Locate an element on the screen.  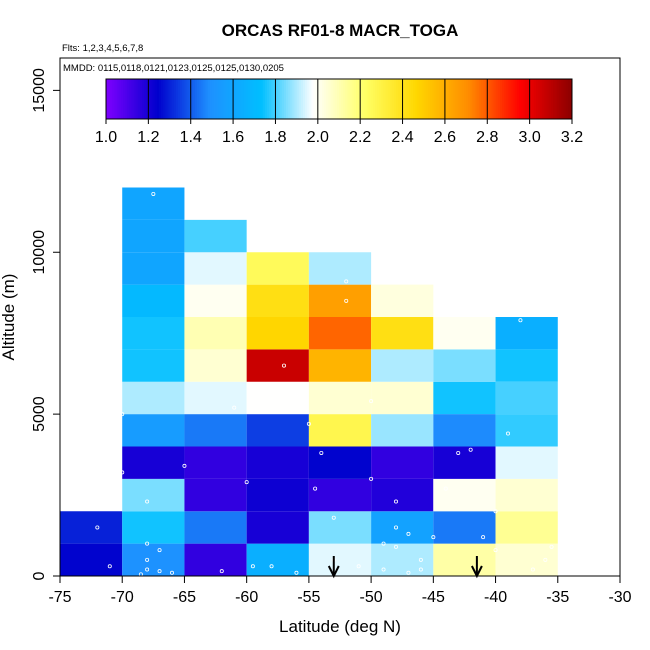
x-axis-label: Latitude (deg N) is located at coordinates (340, 626).